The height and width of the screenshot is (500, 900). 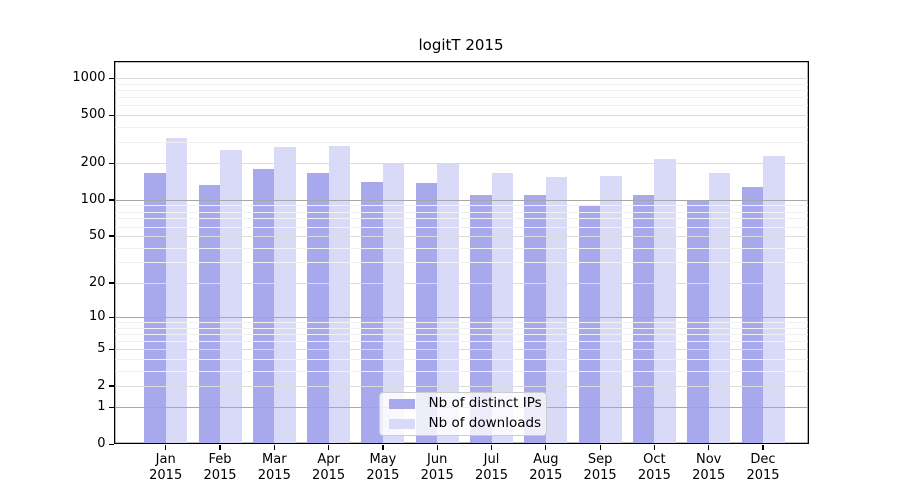 I want to click on bar-nb-of-distinct-ips-nov, so click(x=698, y=321).